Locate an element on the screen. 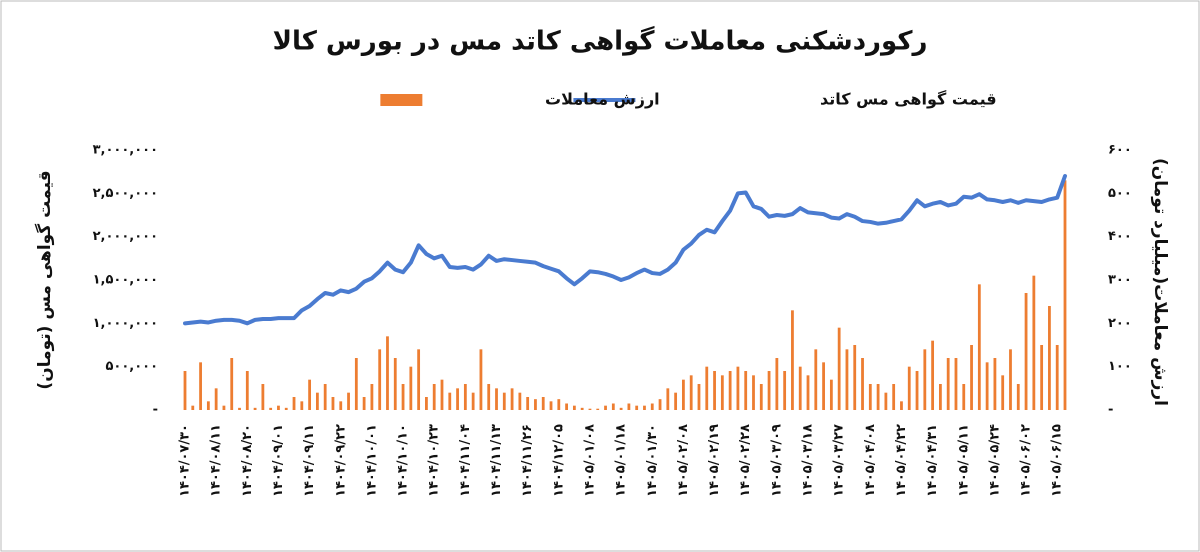 This screenshot has width=1200, height=552. y-tick-label: - is located at coordinates (155, 410).